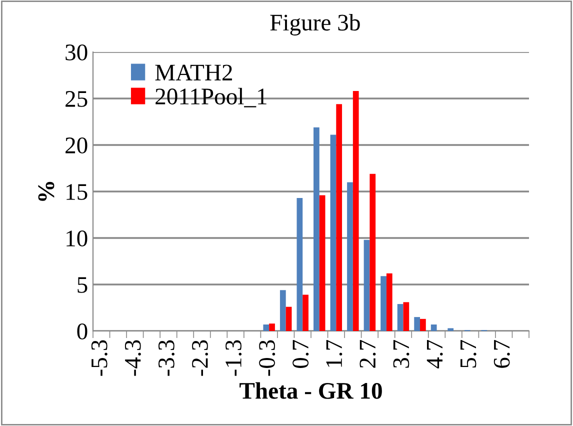  I want to click on x-tick-label: -2.3, so click(200, 358).